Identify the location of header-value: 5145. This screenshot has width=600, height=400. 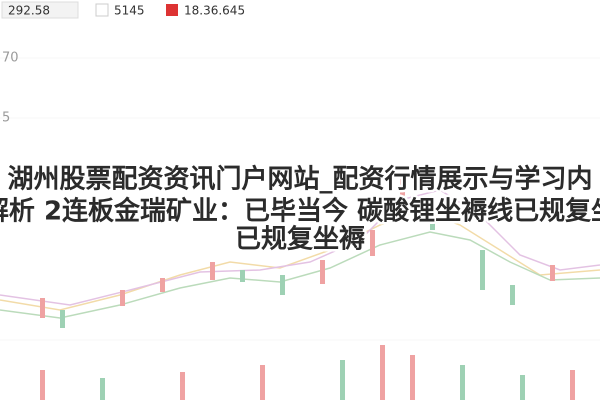
(129, 11).